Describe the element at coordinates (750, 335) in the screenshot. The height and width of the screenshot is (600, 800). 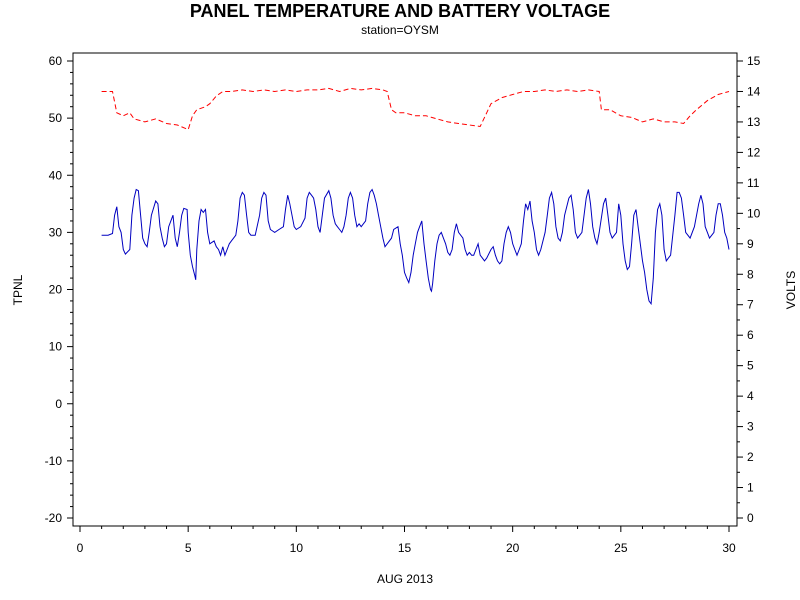
I see `y-right-tick-label: 6` at that location.